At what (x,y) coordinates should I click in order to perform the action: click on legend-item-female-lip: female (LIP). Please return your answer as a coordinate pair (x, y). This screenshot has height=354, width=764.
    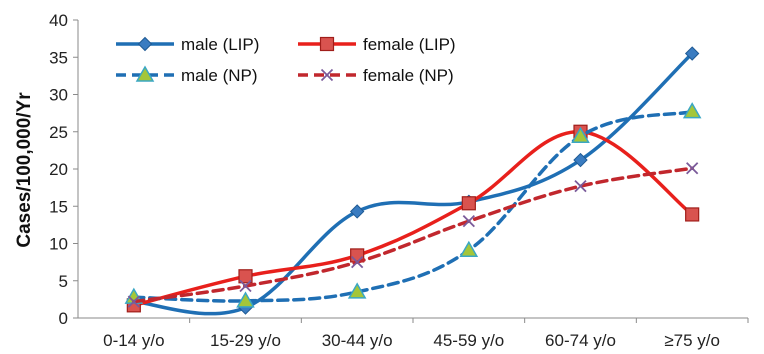
    Looking at the image, I should click on (377, 44).